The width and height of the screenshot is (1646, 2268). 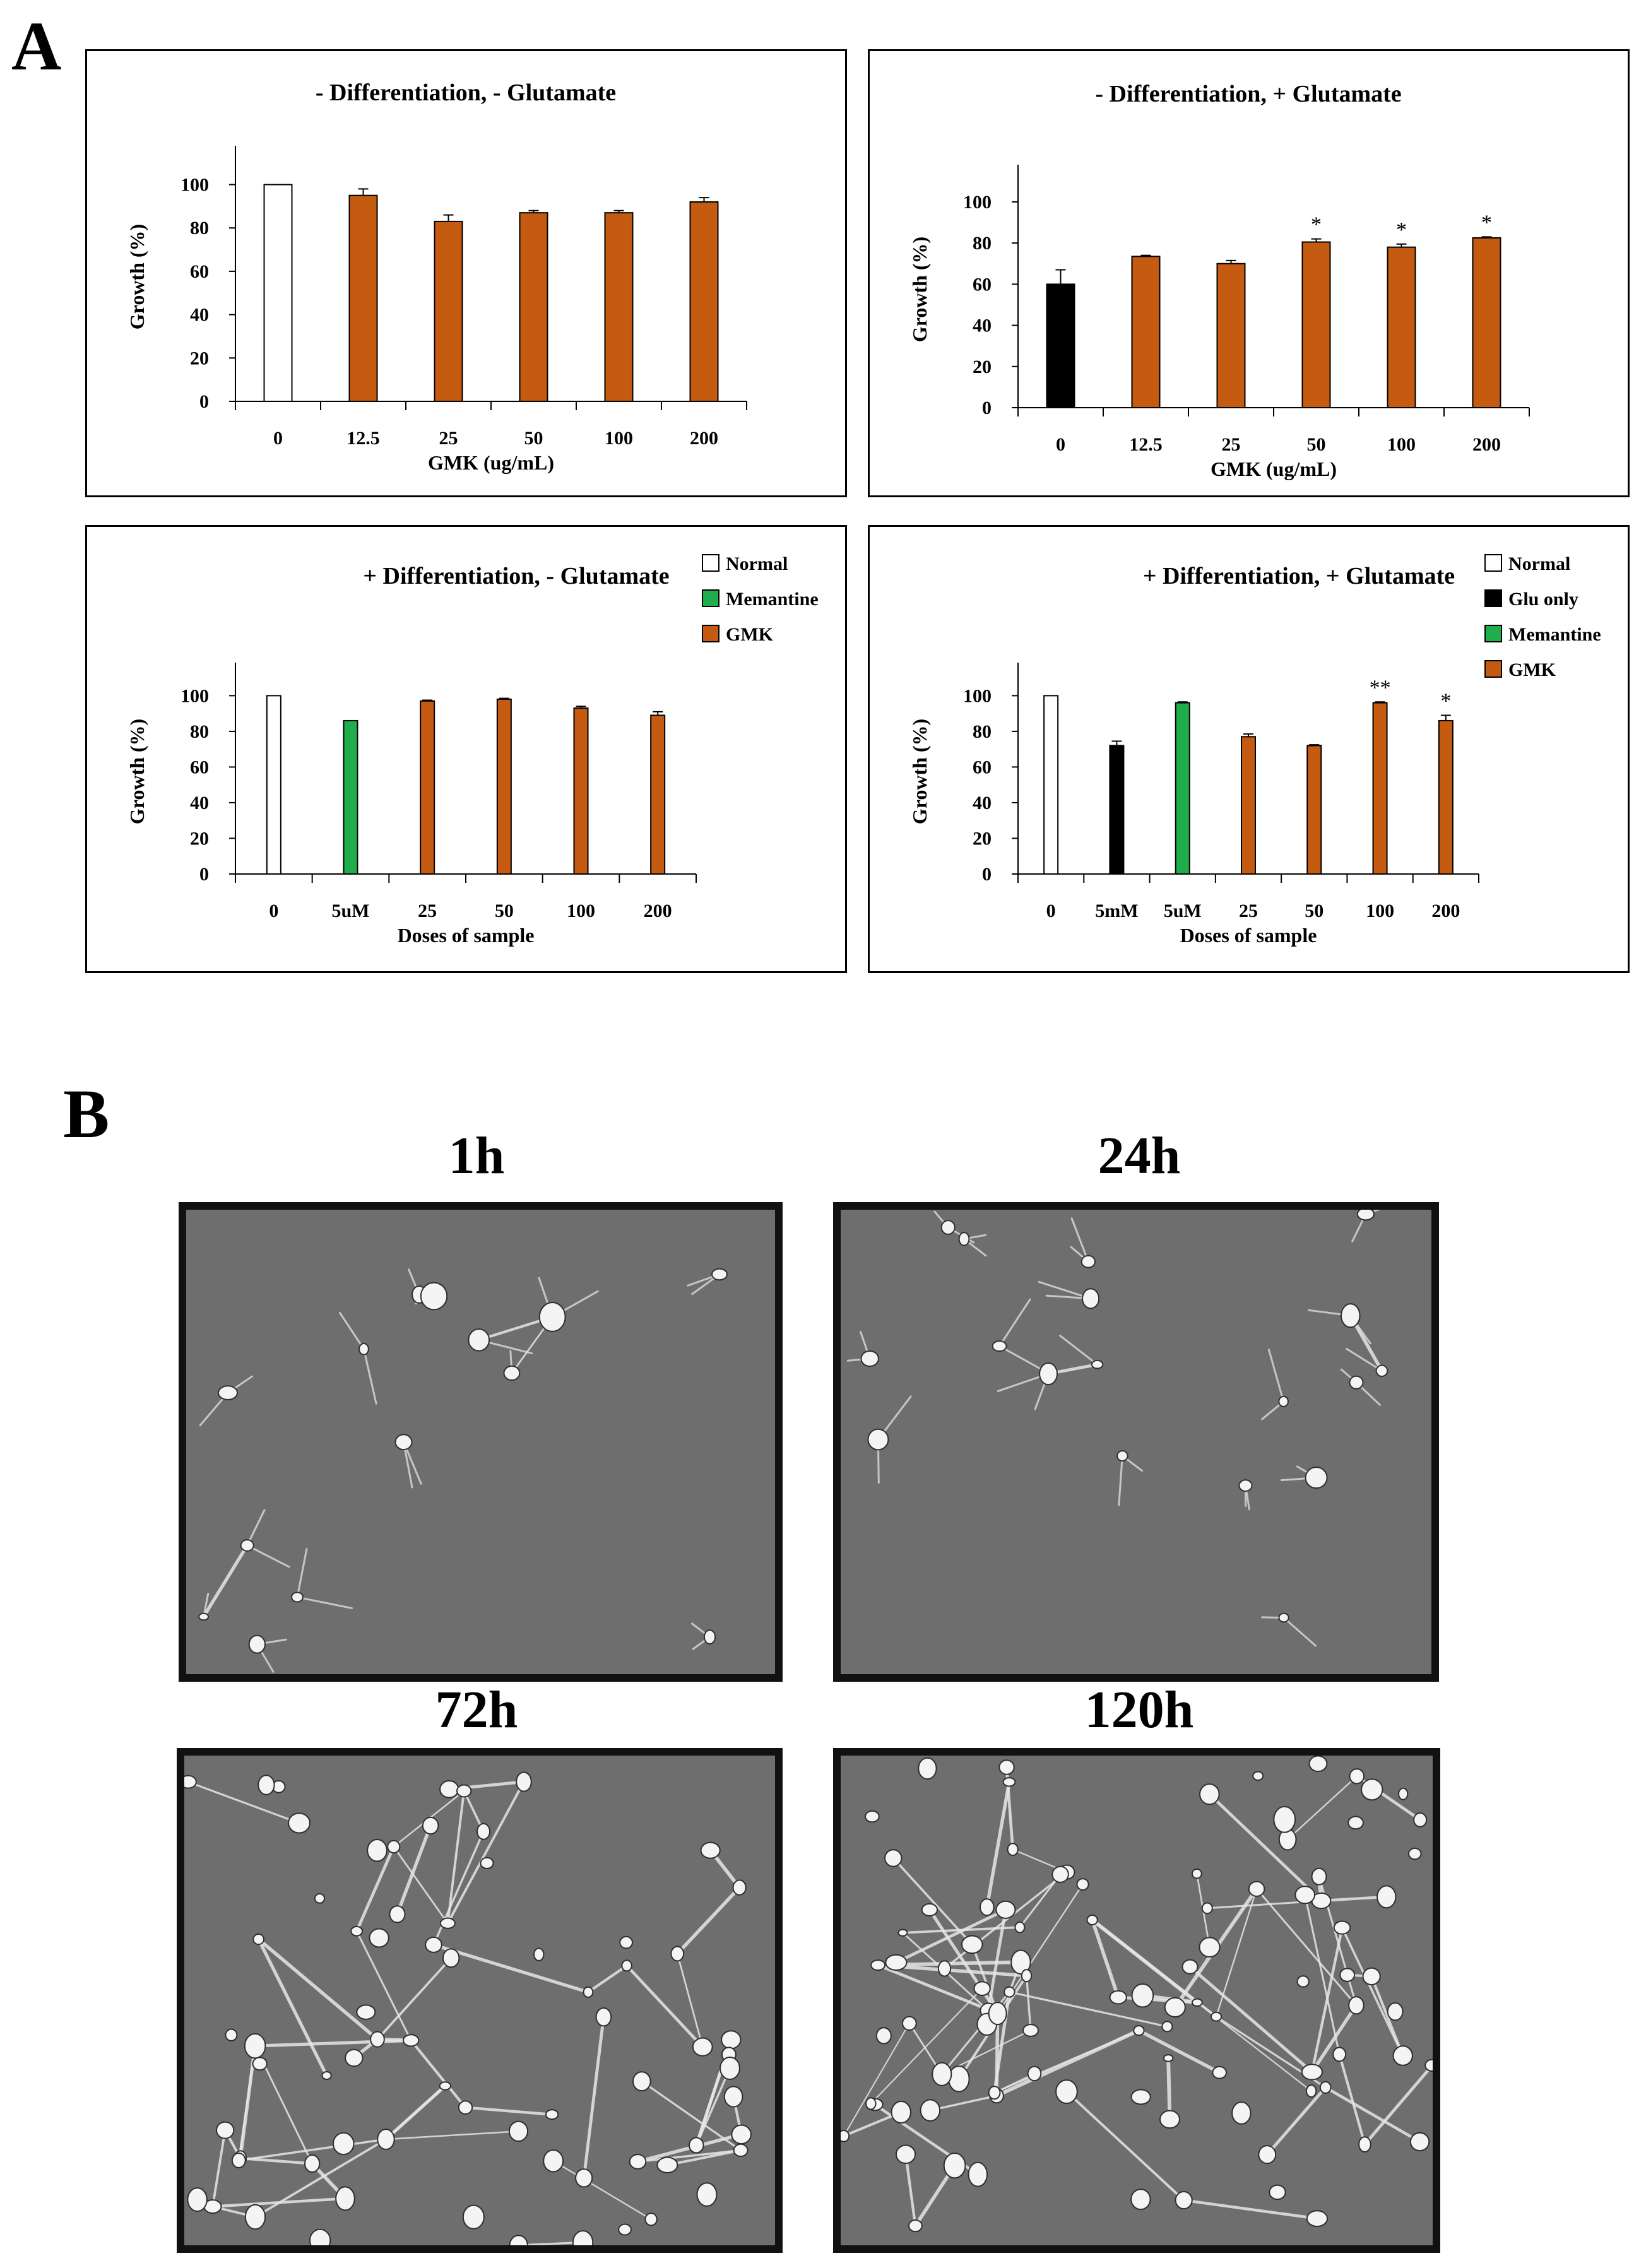 I want to click on micrograph-120h, so click(x=1136, y=2000).